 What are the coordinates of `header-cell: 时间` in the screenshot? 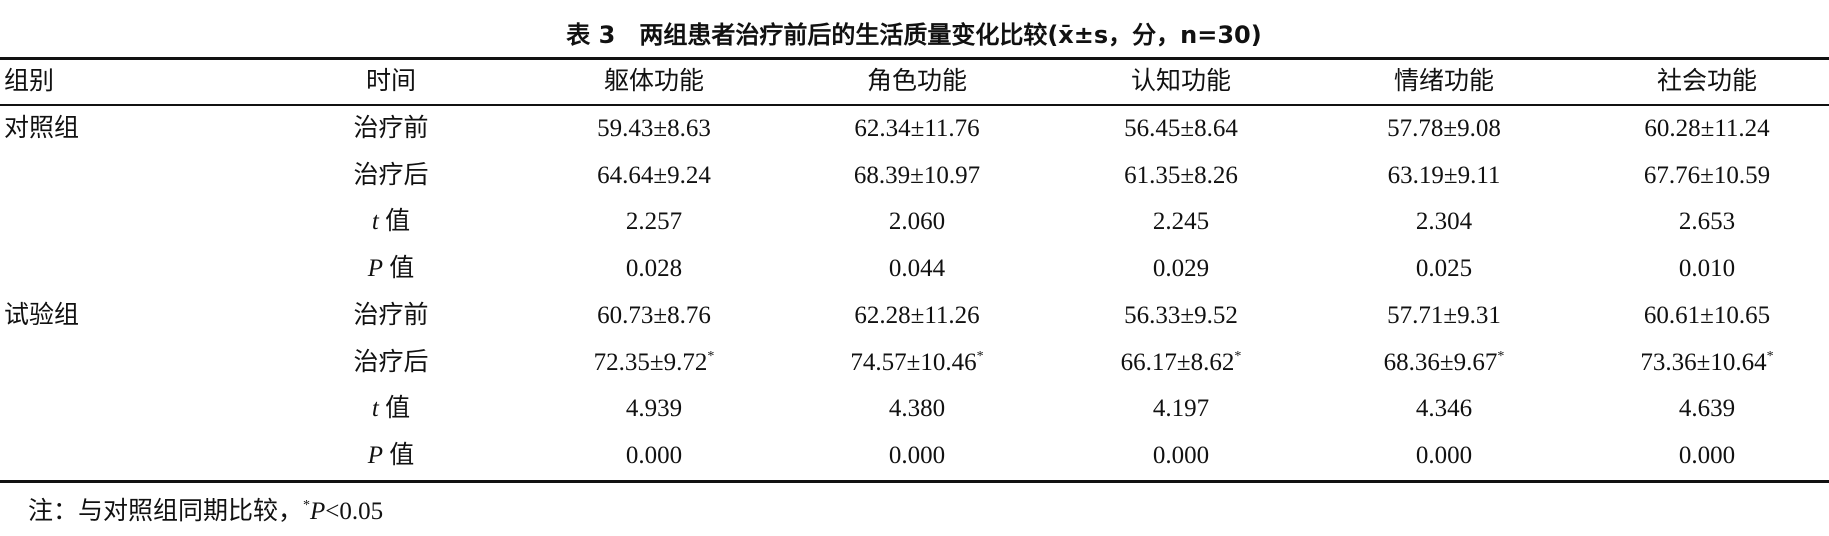 It's located at (391, 81).